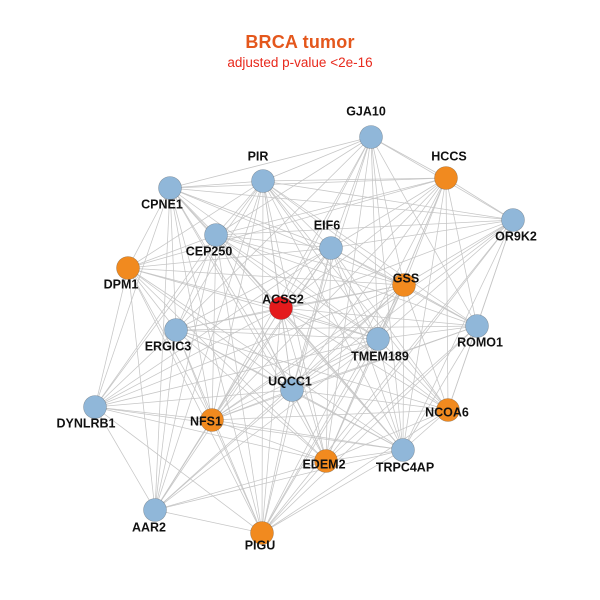 The image size is (600, 600). I want to click on node-label-pigu: PIGU, so click(260, 545).